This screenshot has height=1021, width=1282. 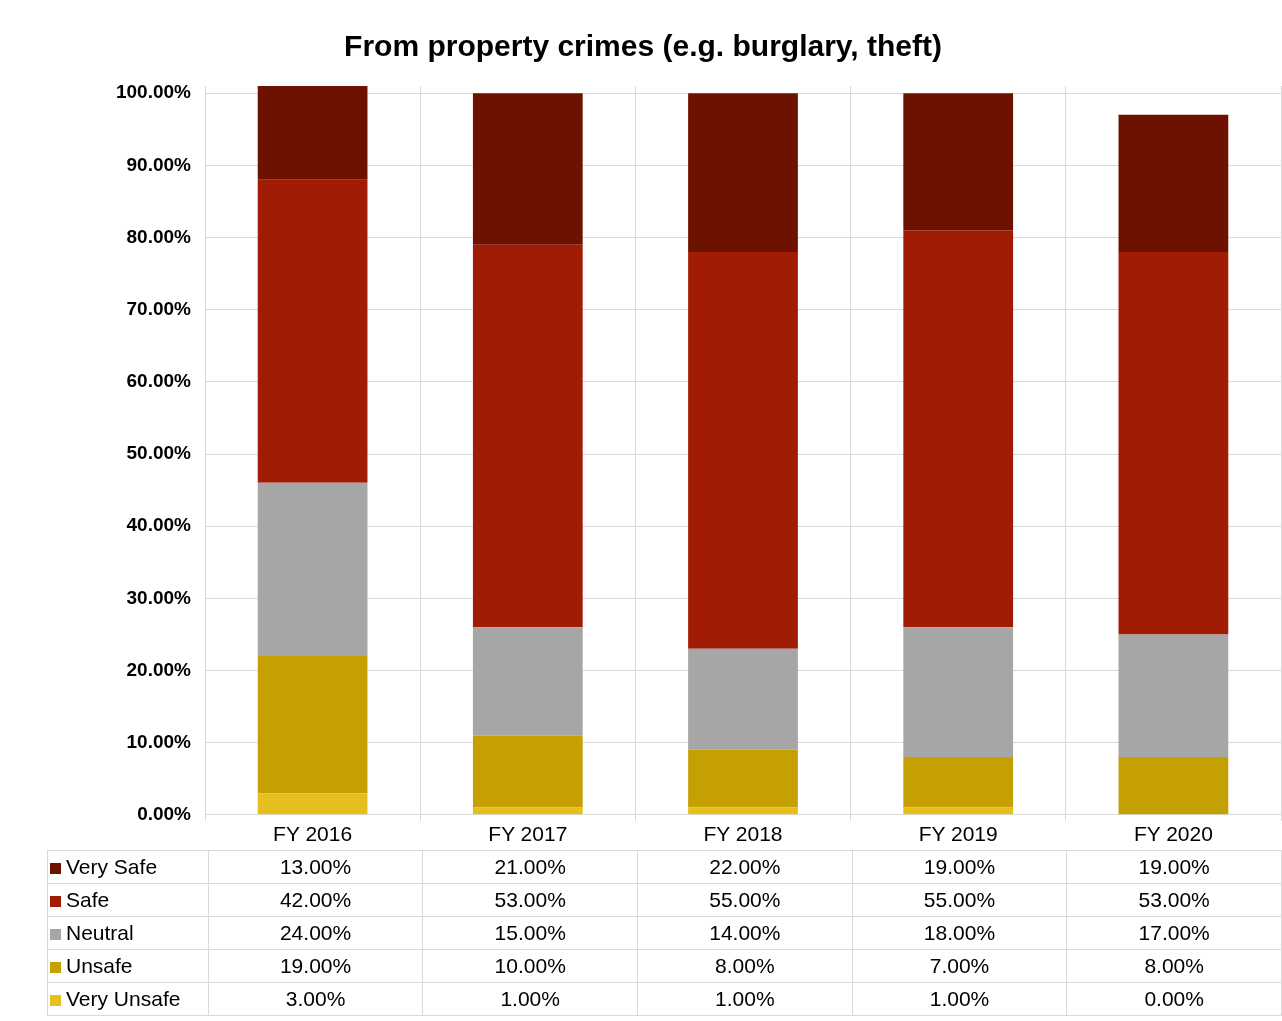 What do you see at coordinates (530, 966) in the screenshot?
I see `data-label: 10.00%` at bounding box center [530, 966].